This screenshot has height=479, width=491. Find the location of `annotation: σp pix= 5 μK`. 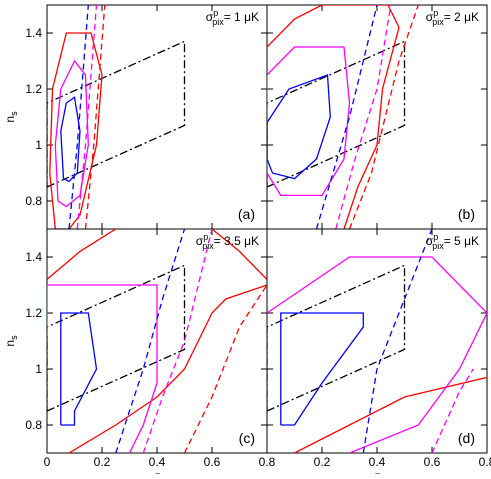

annotation: σp pix= 5 μK is located at coordinates (452, 241).